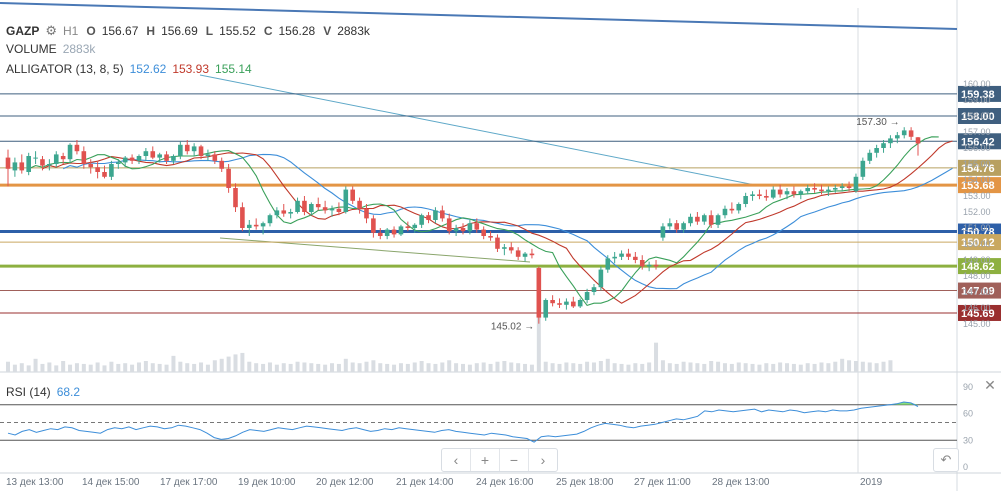  What do you see at coordinates (978, 142) in the screenshot?
I see `price-line-label: 156.42` at bounding box center [978, 142].